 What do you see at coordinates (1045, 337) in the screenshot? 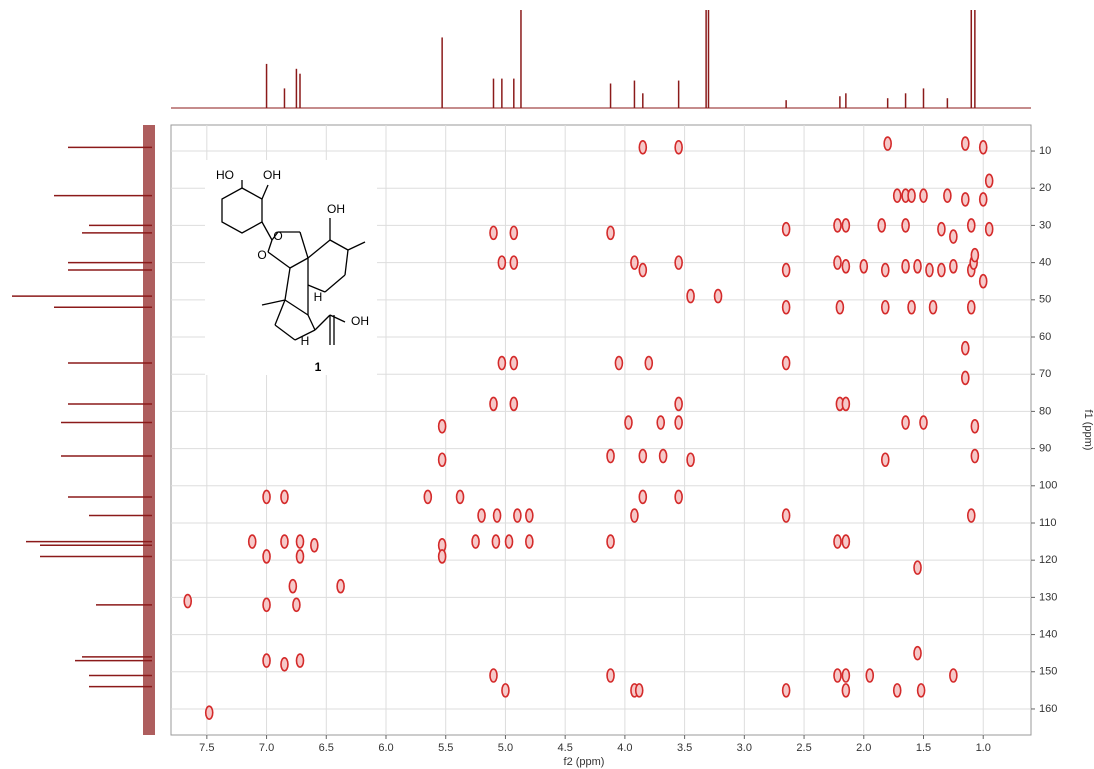
I see `y-tick-label: 60` at bounding box center [1045, 337].